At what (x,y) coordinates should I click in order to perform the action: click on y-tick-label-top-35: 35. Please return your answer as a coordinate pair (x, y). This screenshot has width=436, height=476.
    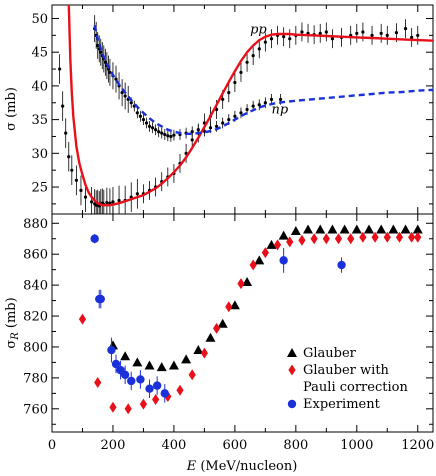
    Looking at the image, I should click on (39, 120).